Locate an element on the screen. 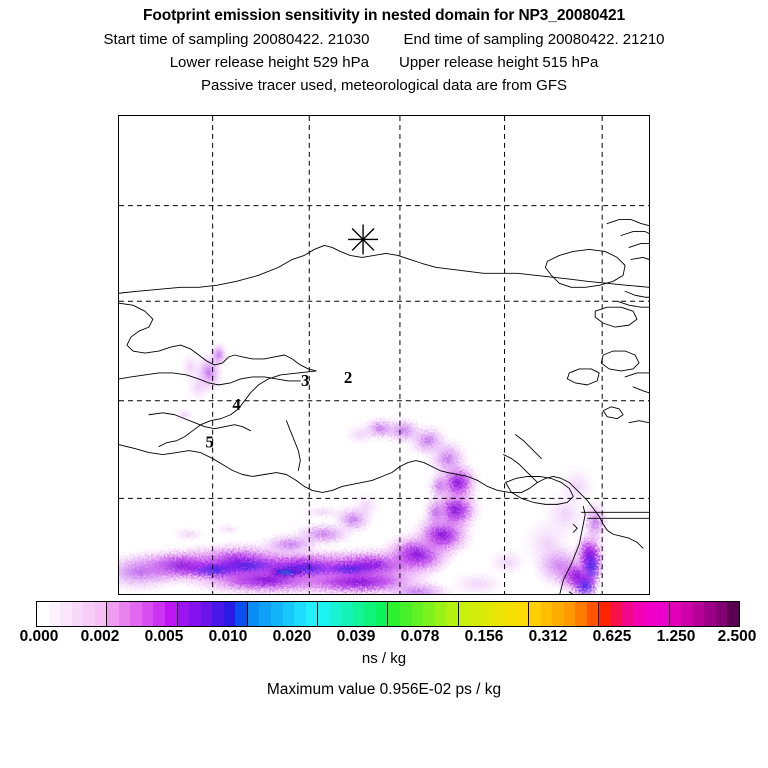  colorbar-tick-label: 0.000 is located at coordinates (39, 636).